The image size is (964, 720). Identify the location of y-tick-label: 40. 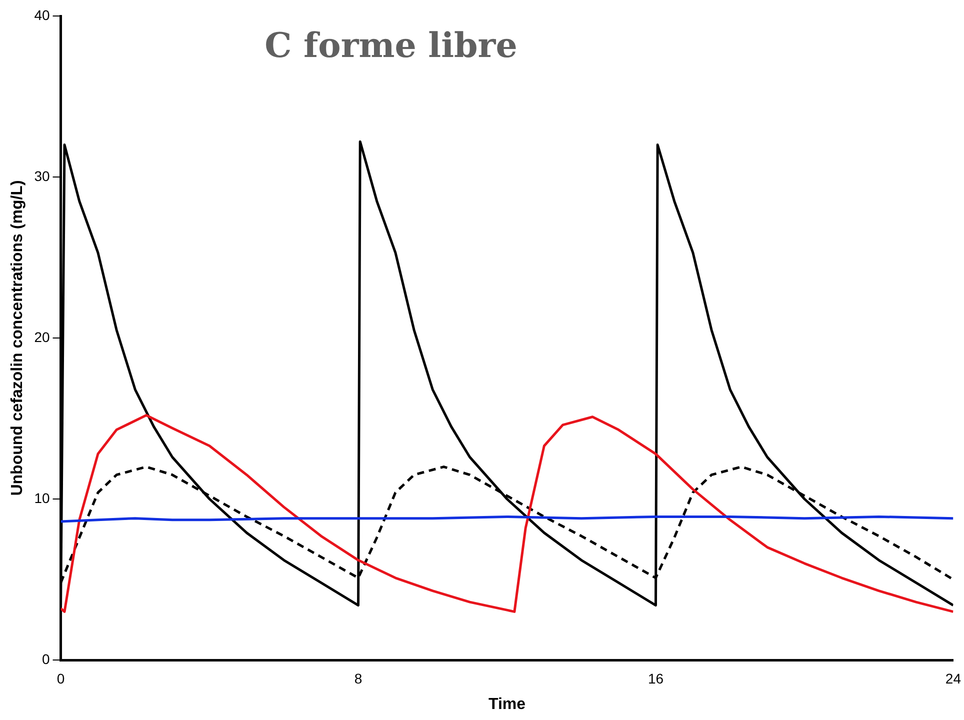
(42, 14).